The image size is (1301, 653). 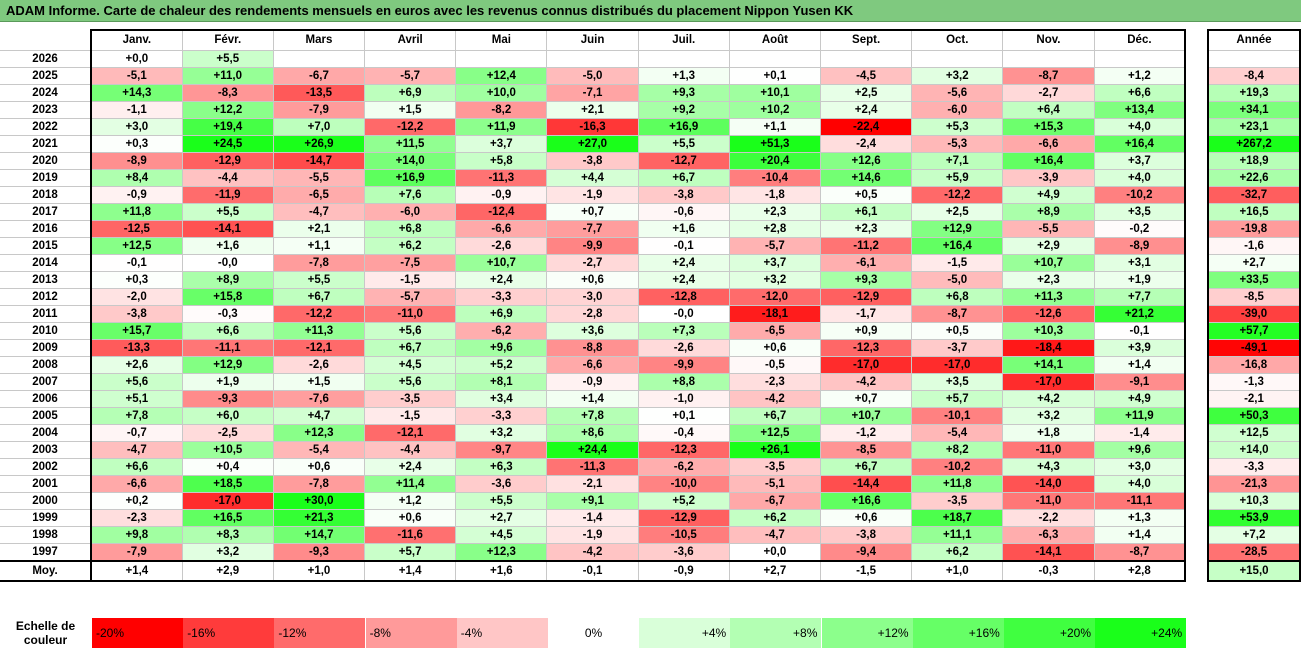 I want to click on heatmap-cell: +4,5, so click(x=501, y=534).